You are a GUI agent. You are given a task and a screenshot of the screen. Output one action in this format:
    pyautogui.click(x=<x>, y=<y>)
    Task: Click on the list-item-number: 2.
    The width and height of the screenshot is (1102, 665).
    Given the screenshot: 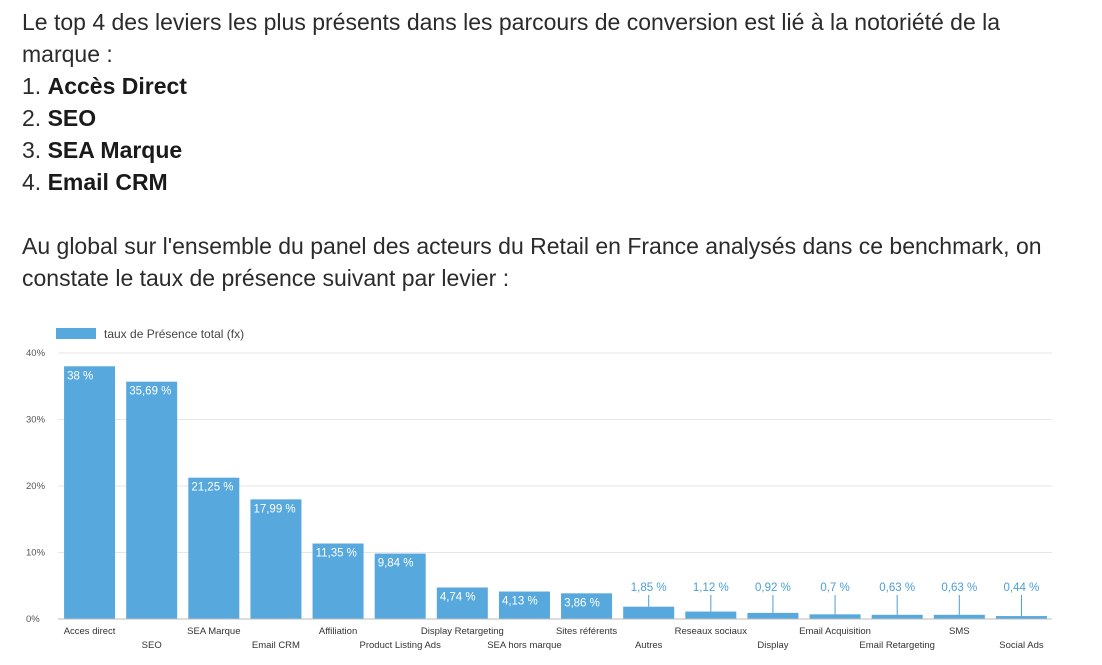 What is the action you would take?
    pyautogui.click(x=32, y=118)
    